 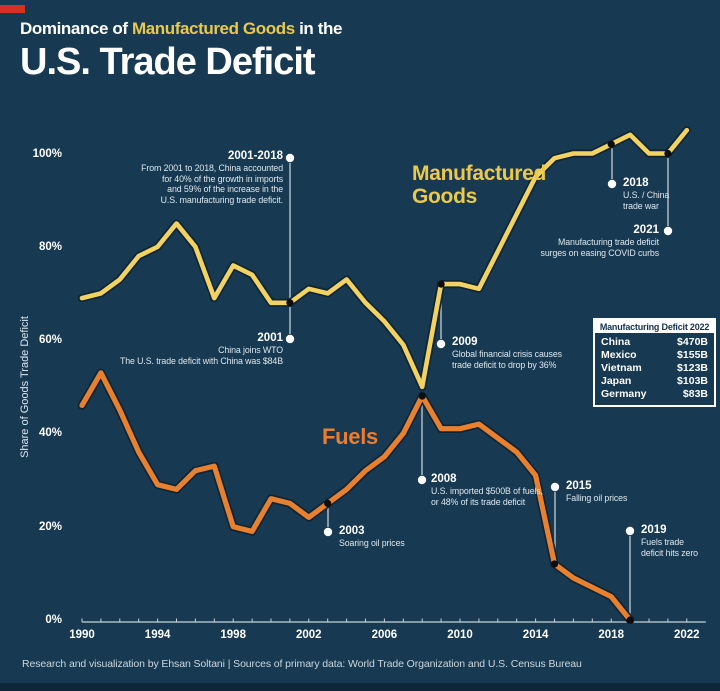 I want to click on annotation-text: U.S. / China, so click(x=646, y=195).